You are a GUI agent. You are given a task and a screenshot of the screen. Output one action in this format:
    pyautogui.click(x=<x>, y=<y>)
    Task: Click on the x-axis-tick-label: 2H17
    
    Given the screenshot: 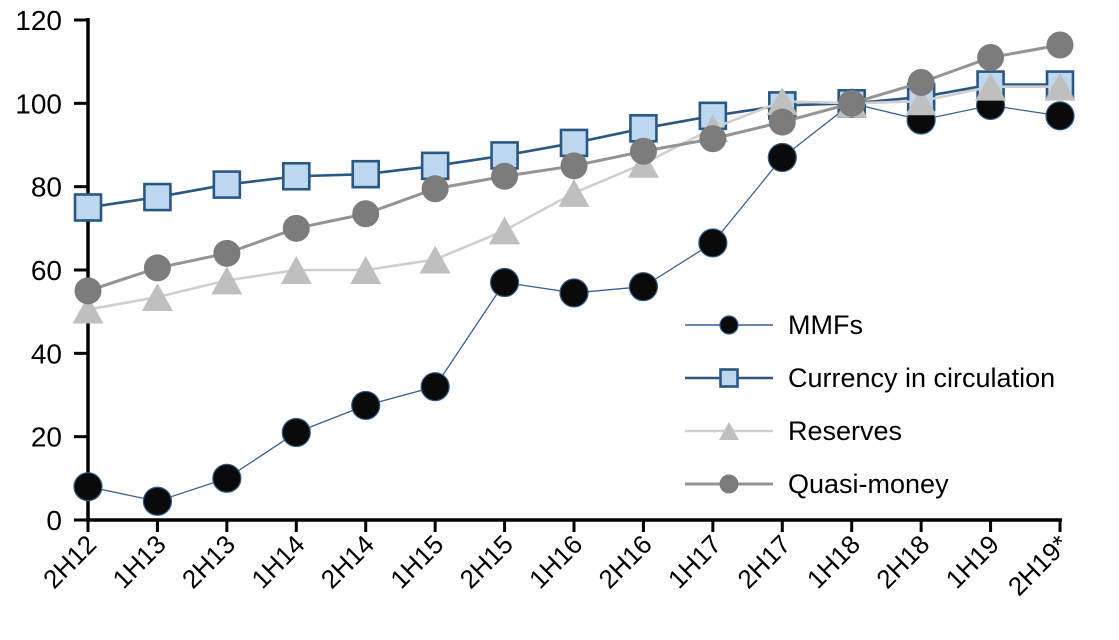 What is the action you would take?
    pyautogui.click(x=763, y=561)
    